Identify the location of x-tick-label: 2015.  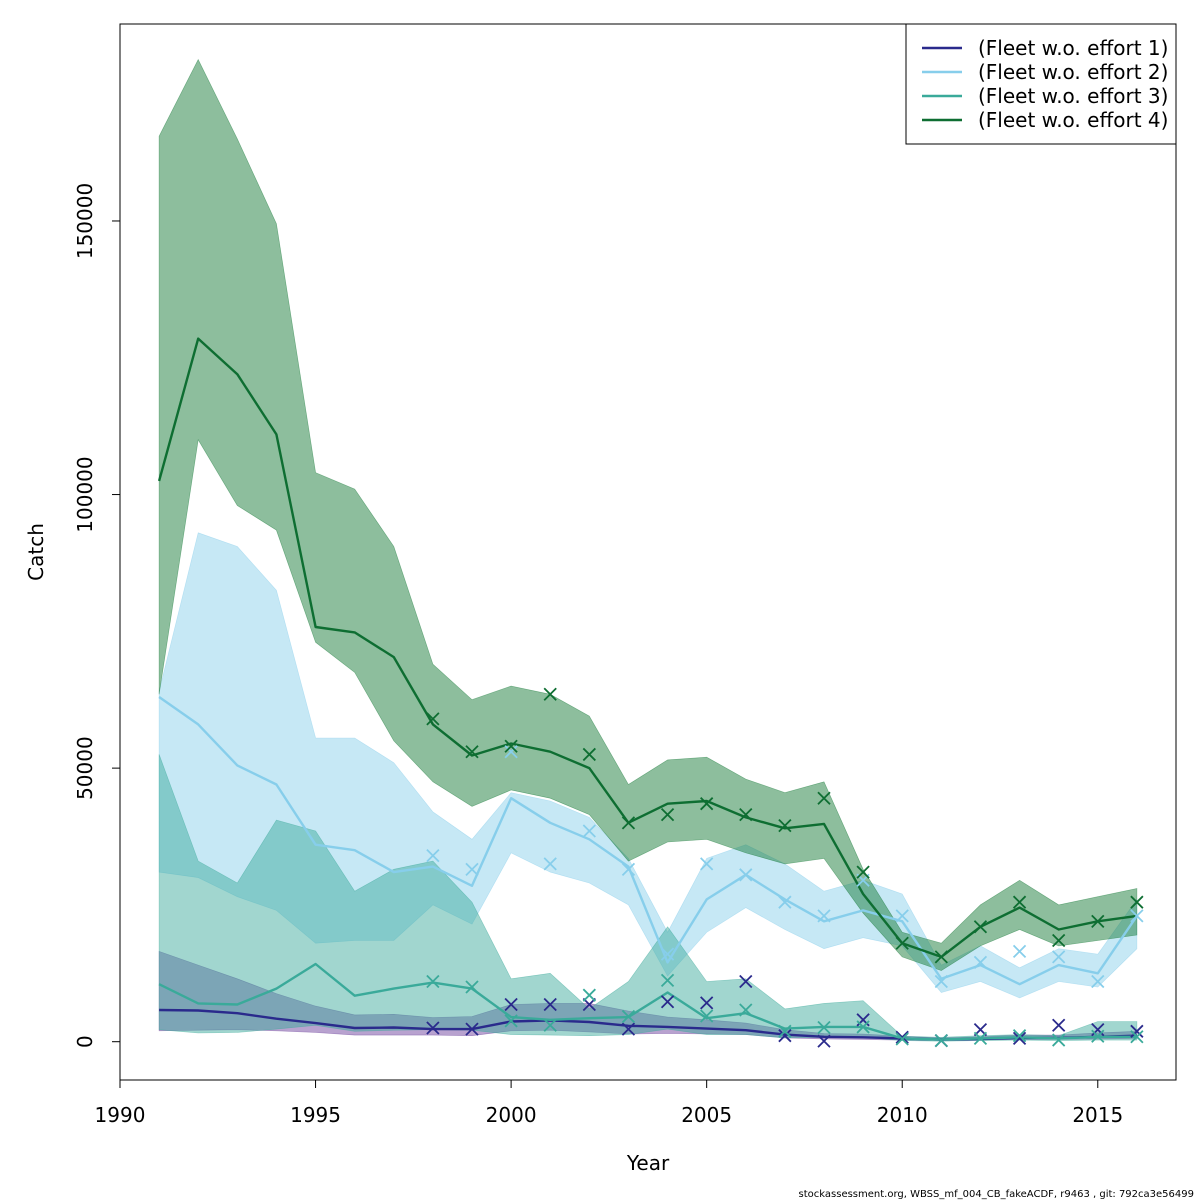
(1097, 1115).